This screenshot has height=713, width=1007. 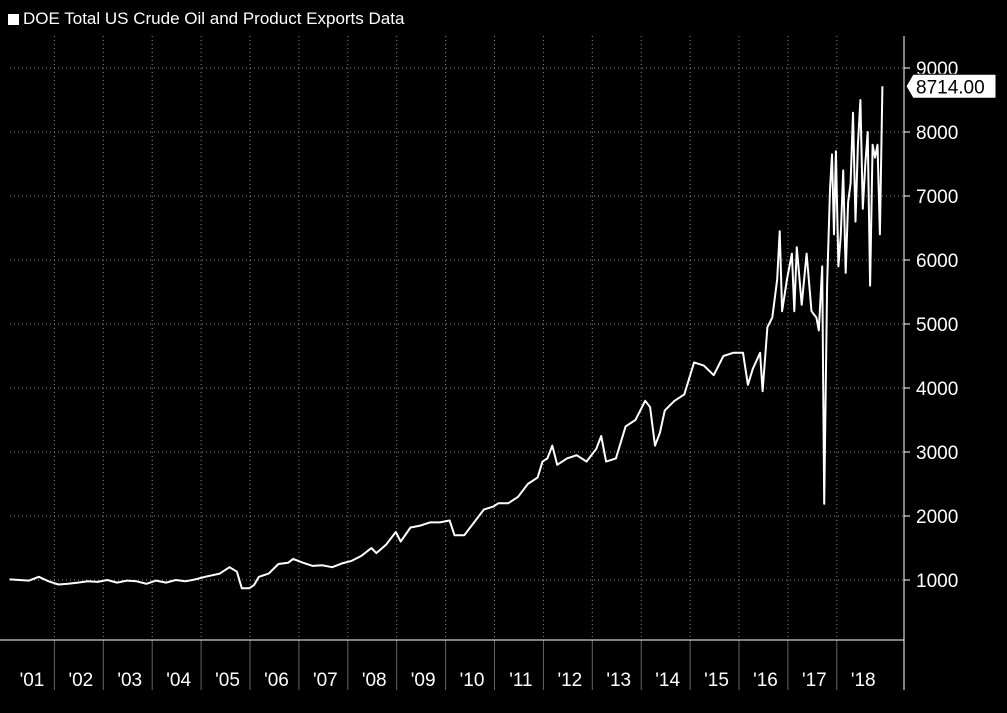 I want to click on x-tick-label: '03, so click(x=129, y=680).